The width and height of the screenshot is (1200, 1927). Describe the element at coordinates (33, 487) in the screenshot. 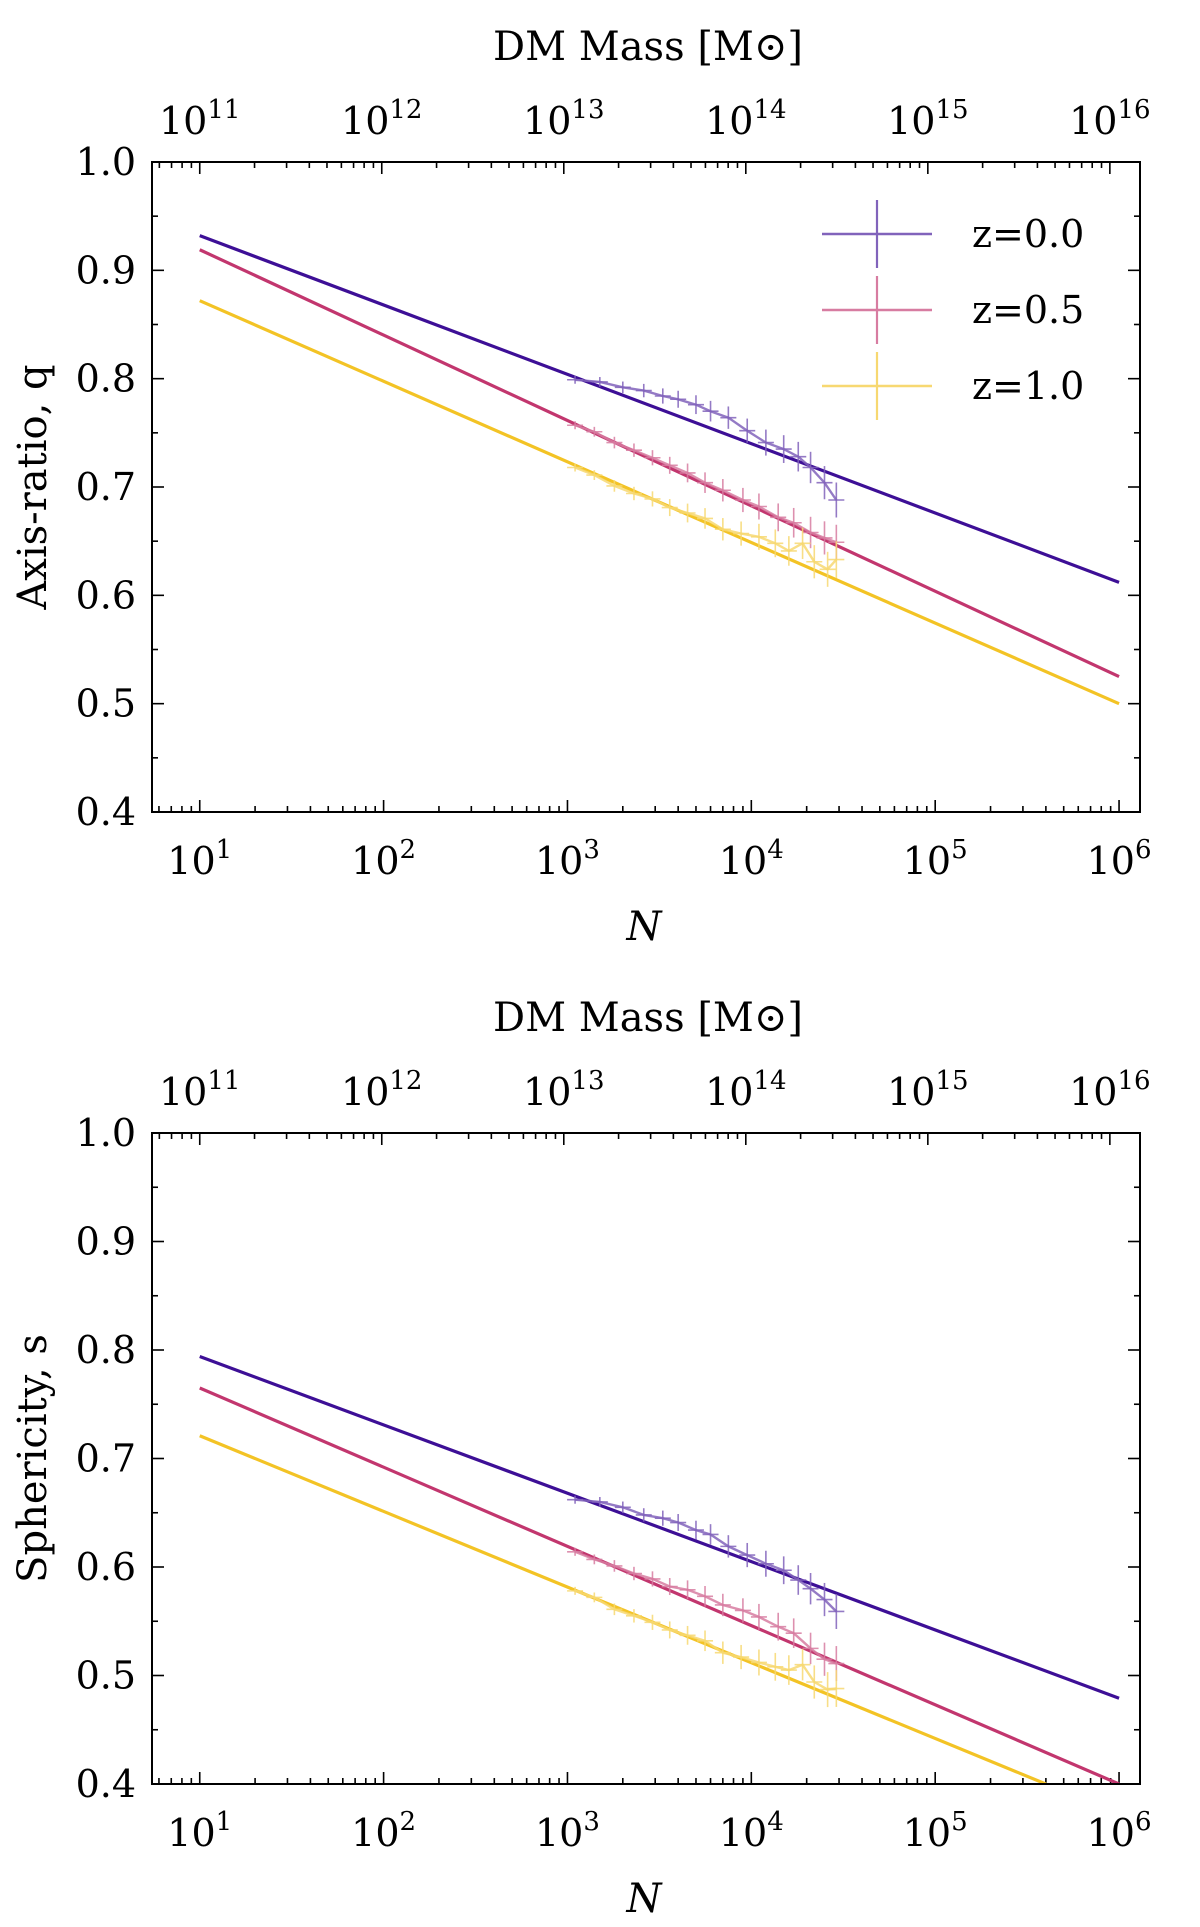

I see `y-axis-title: Axis-ratio, q` at that location.